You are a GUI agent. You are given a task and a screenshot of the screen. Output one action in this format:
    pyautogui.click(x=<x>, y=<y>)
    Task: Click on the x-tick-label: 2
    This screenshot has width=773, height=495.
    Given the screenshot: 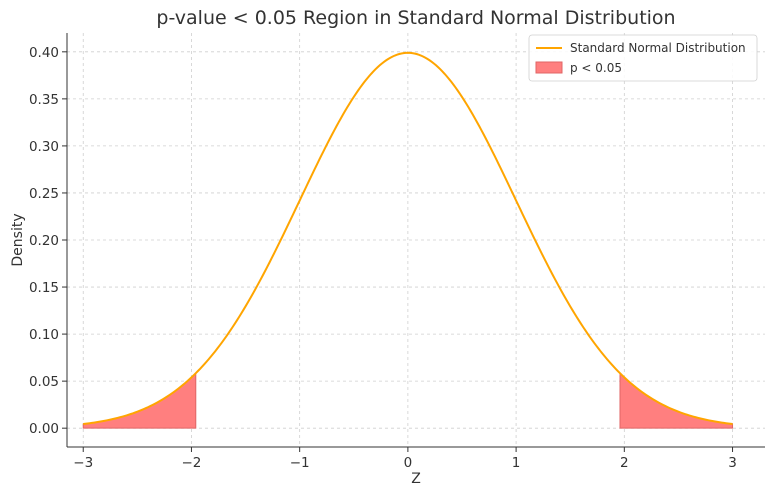 What is the action you would take?
    pyautogui.click(x=624, y=463)
    